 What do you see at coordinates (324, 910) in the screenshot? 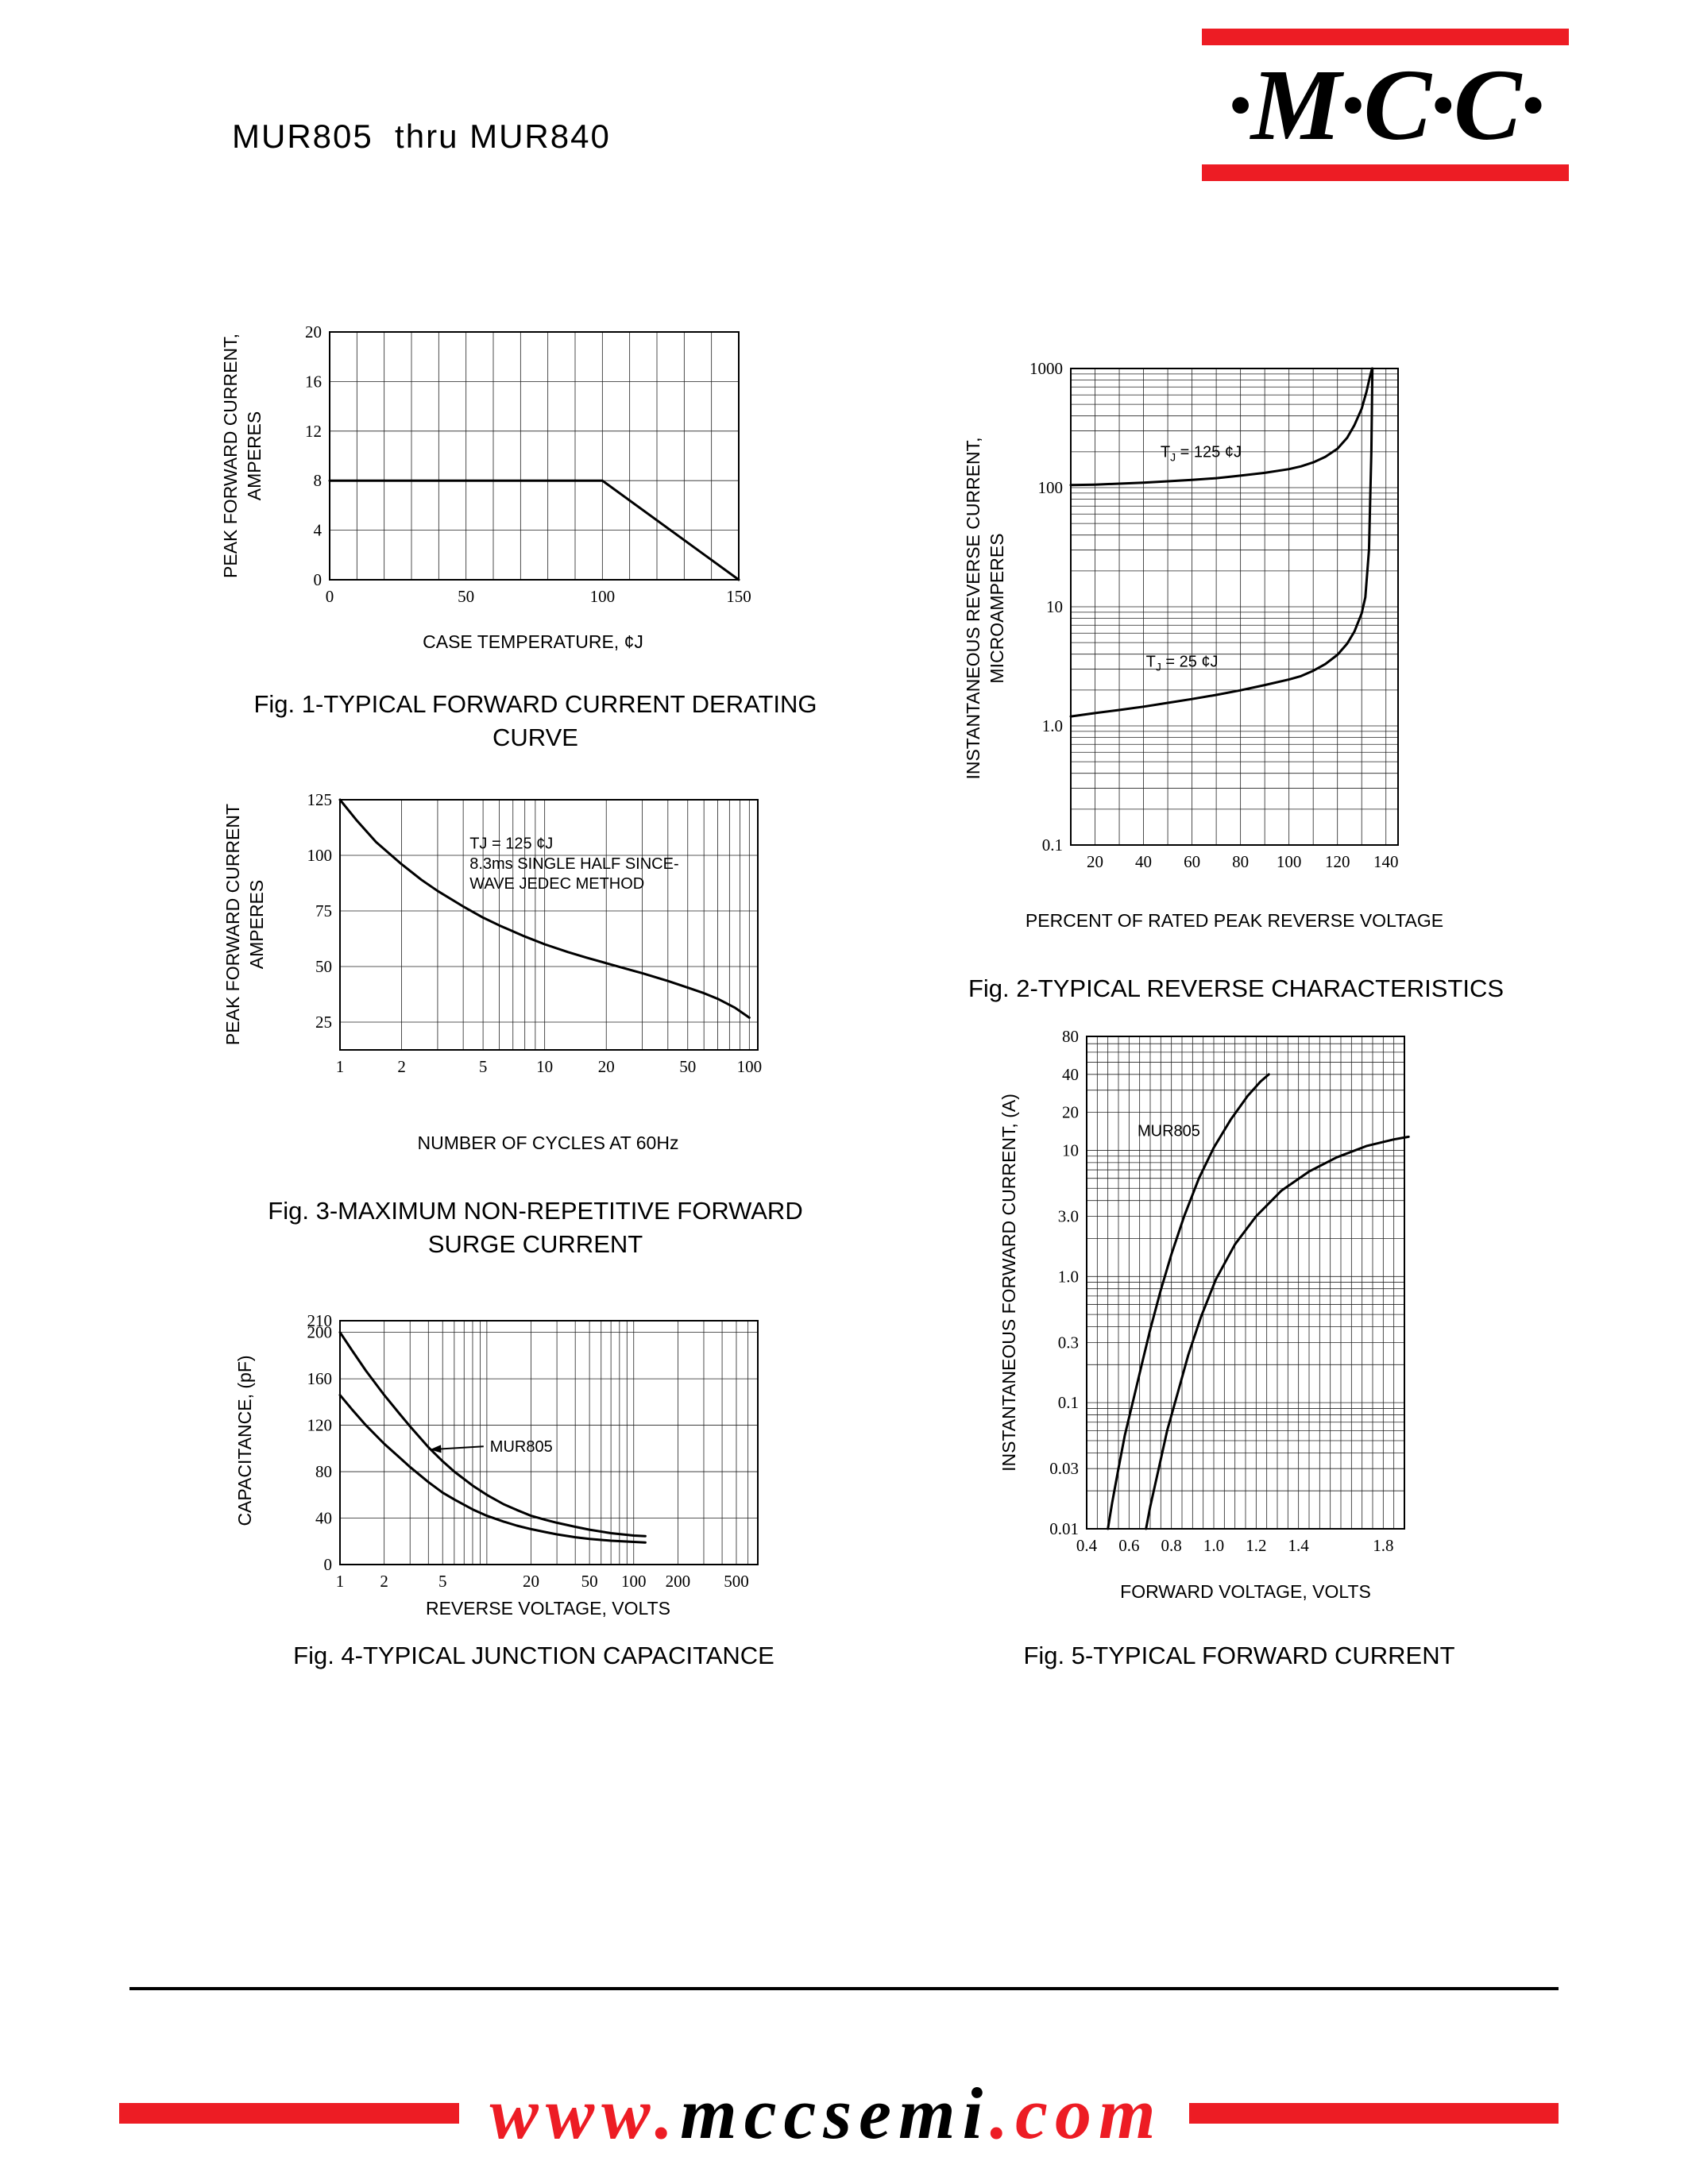
I see `svg-text: 75` at bounding box center [324, 910].